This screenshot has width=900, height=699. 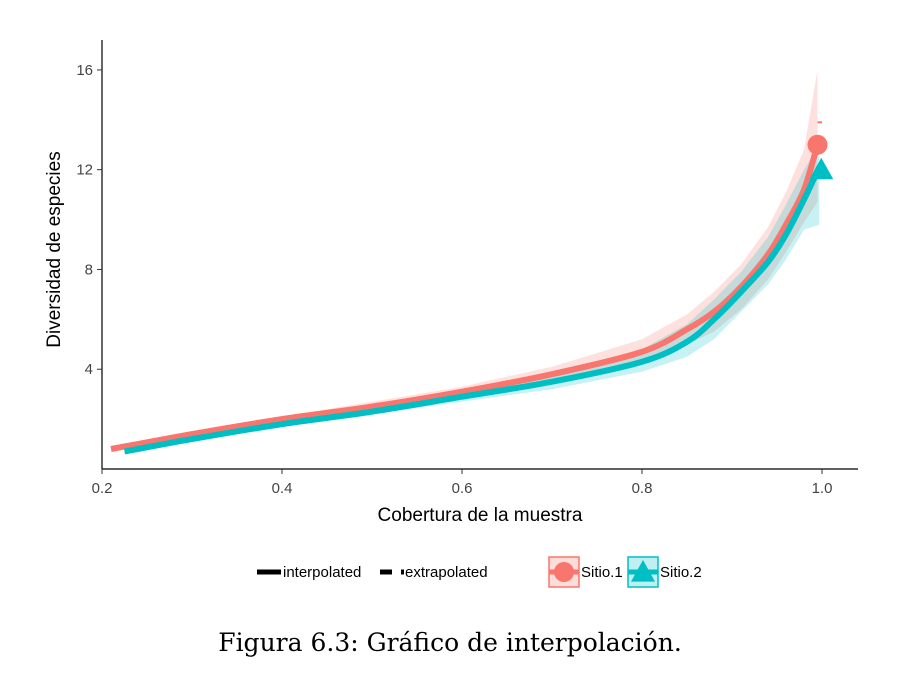 What do you see at coordinates (822, 488) in the screenshot?
I see `x-tick-label: 1.0` at bounding box center [822, 488].